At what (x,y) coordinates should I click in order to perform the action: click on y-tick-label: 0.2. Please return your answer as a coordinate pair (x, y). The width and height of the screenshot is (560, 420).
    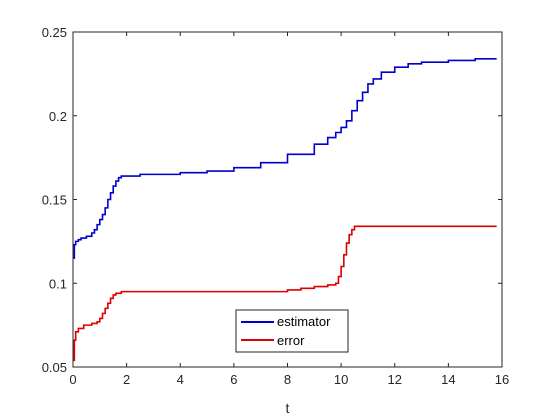
    Looking at the image, I should click on (58, 116).